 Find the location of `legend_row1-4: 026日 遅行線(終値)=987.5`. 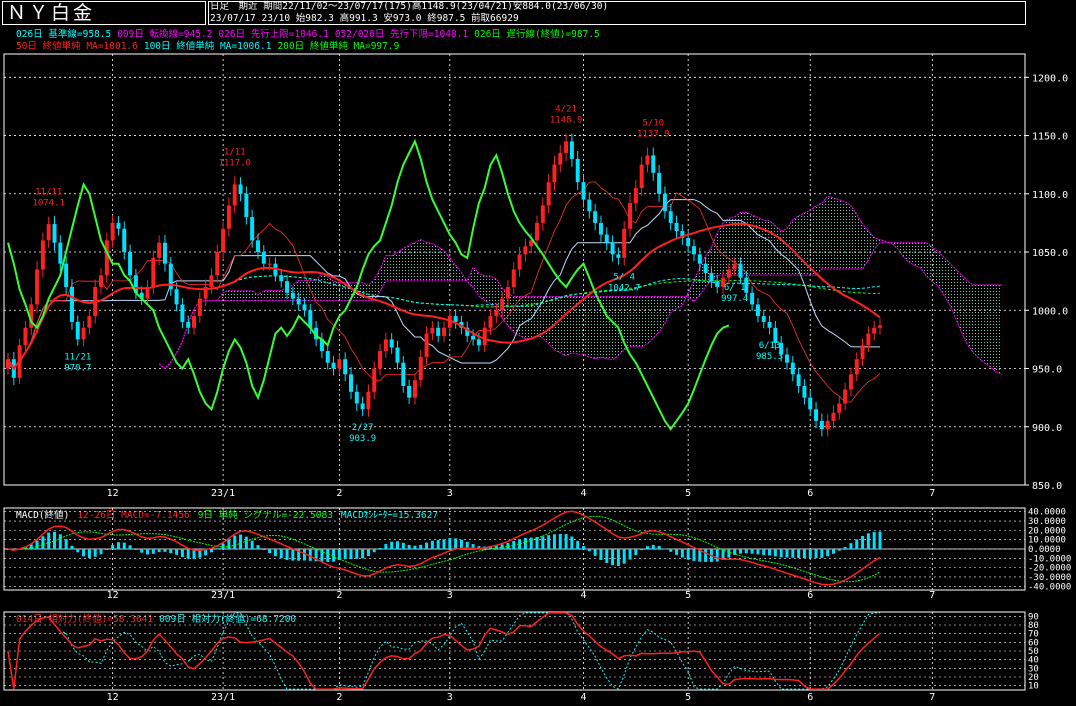

legend_row1-4: 026日 遅行線(終値)=987.5 is located at coordinates (537, 34).